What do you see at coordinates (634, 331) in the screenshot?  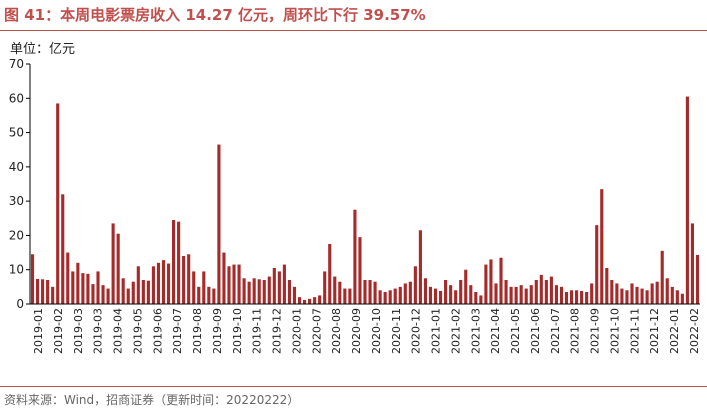 I see `x-tick: 2021-11` at bounding box center [634, 331].